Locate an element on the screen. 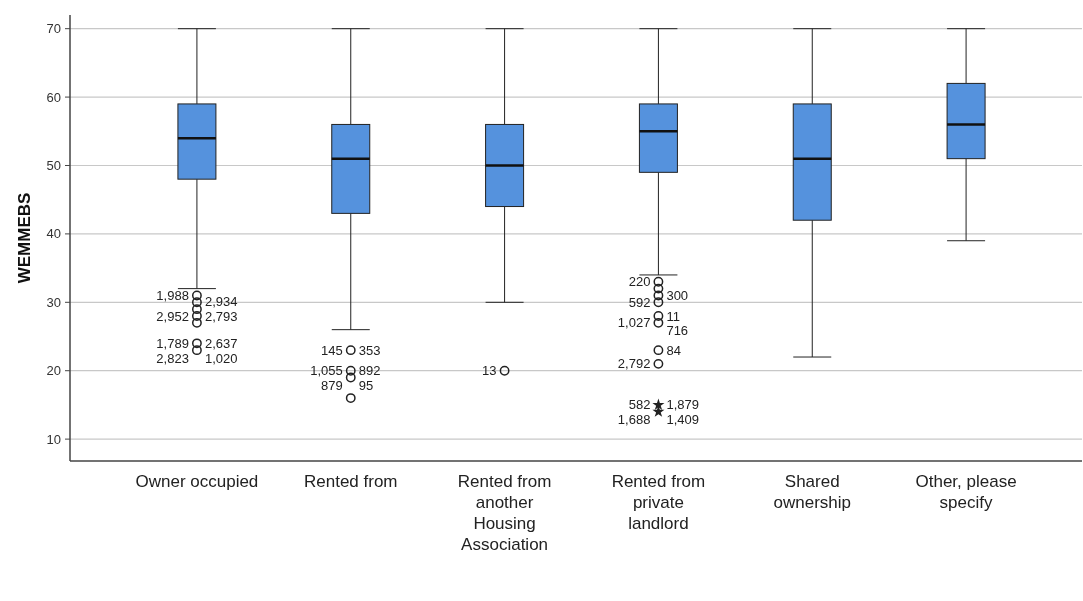  annotation: 1,879 is located at coordinates (682, 405).